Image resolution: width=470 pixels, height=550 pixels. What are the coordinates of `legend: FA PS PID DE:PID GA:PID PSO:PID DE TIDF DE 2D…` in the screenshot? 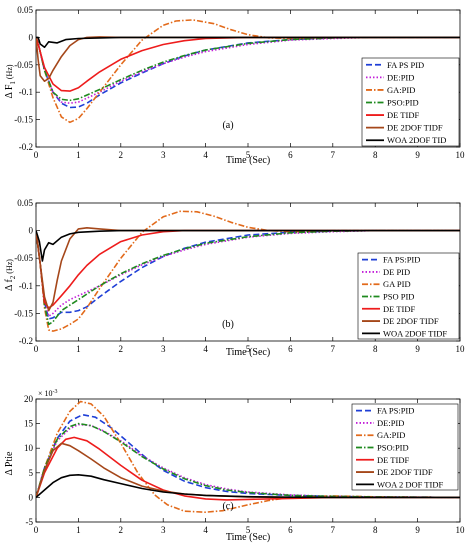 It's located at (410, 102).